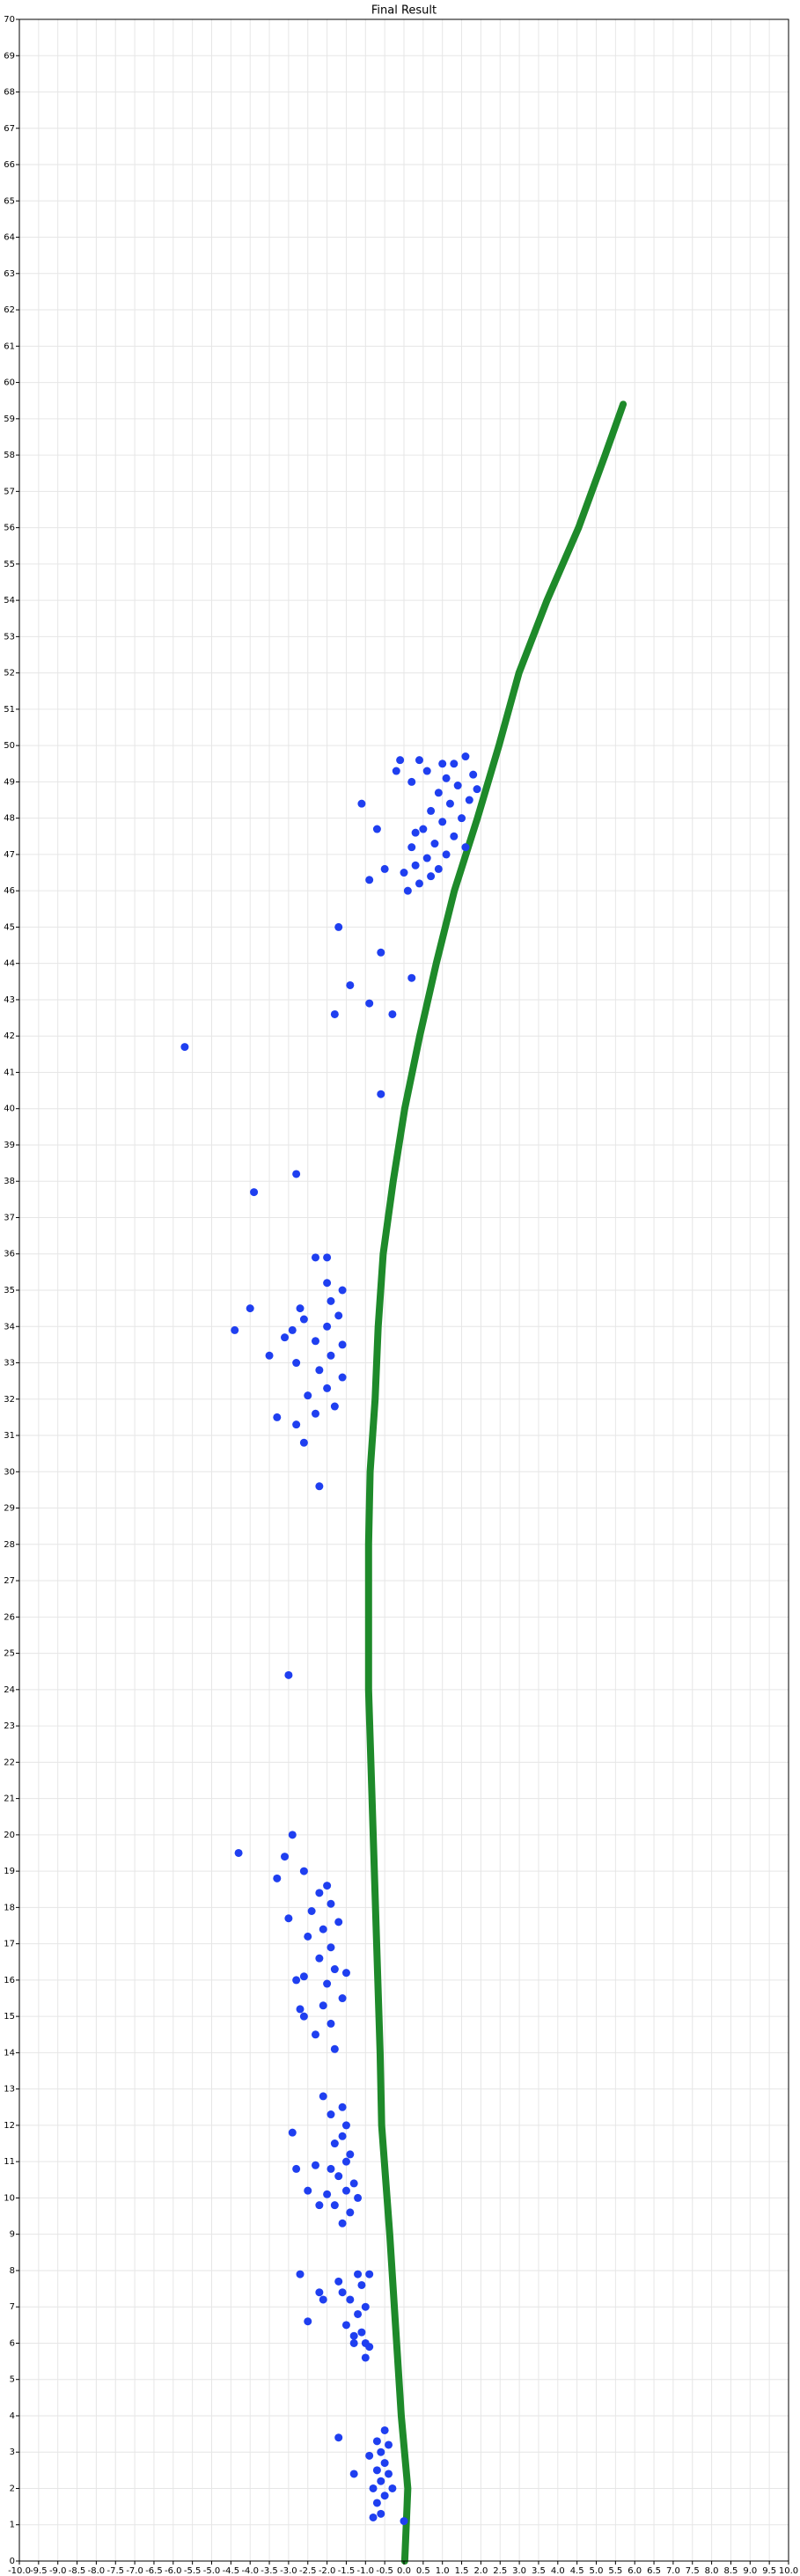 The image size is (800, 2576). I want to click on x-tick-label: 1.0, so click(443, 2571).